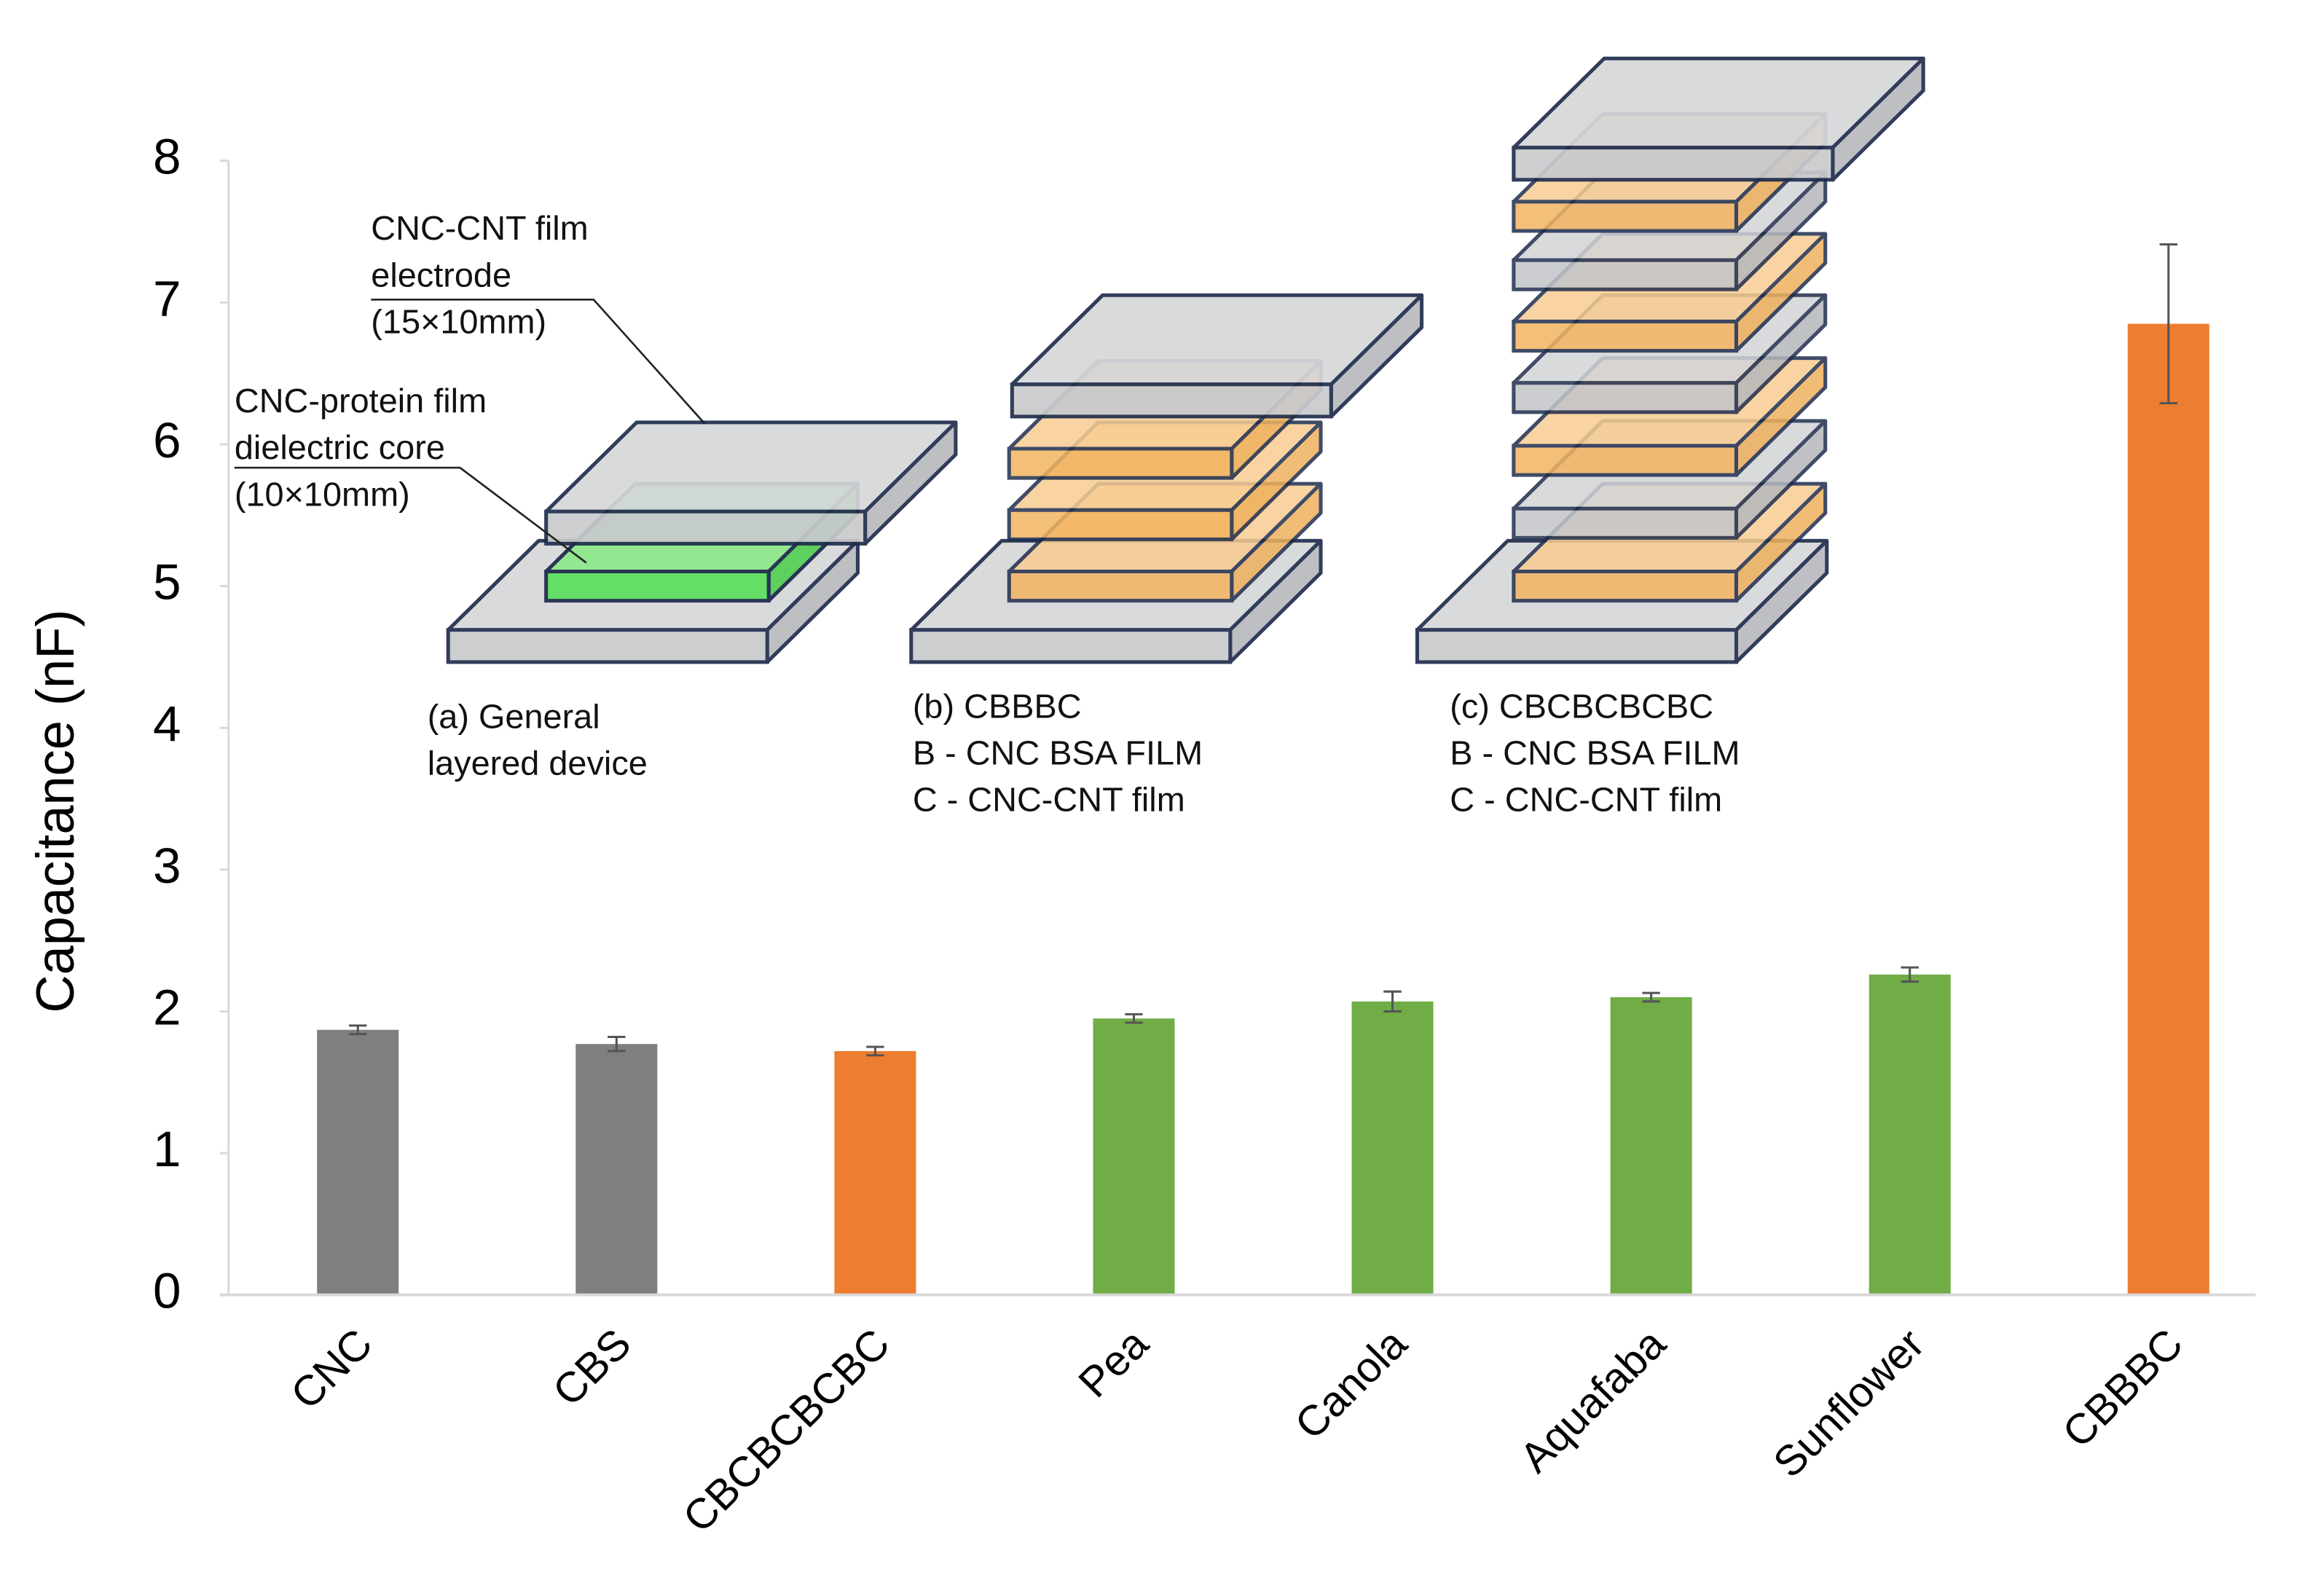 The width and height of the screenshot is (2318, 1596). I want to click on y-tick-label: 7, so click(167, 298).